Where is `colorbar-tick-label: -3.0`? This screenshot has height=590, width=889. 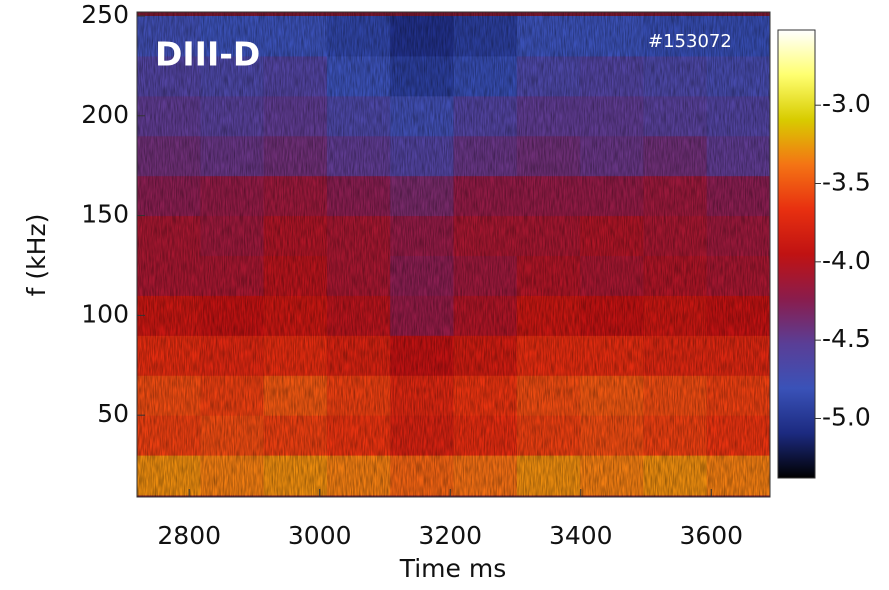
colorbar-tick-label: -3.0 is located at coordinates (846, 103).